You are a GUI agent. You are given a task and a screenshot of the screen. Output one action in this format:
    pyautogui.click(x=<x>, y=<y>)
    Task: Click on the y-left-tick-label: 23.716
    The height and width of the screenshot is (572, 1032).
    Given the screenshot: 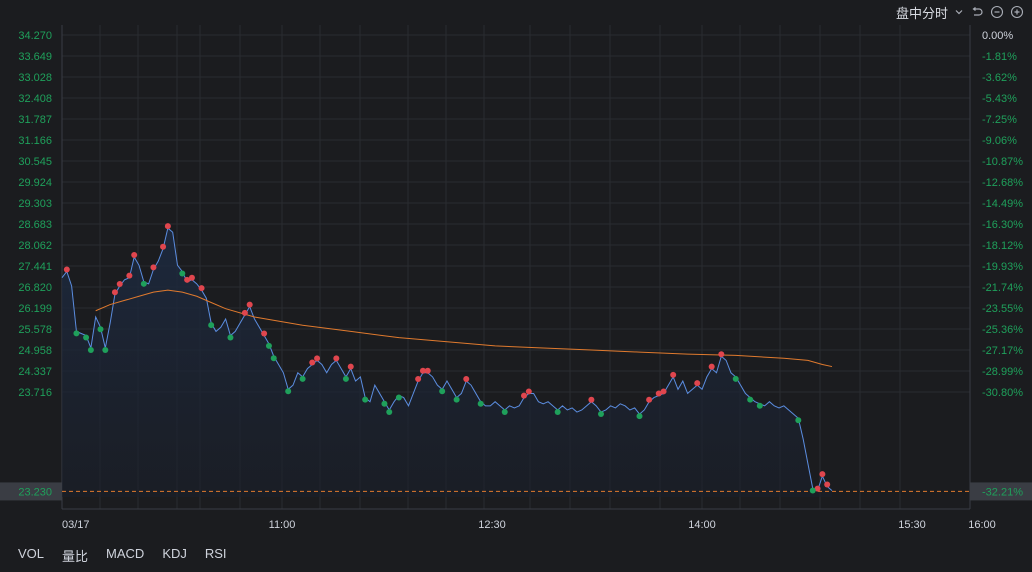 What is the action you would take?
    pyautogui.click(x=35, y=393)
    